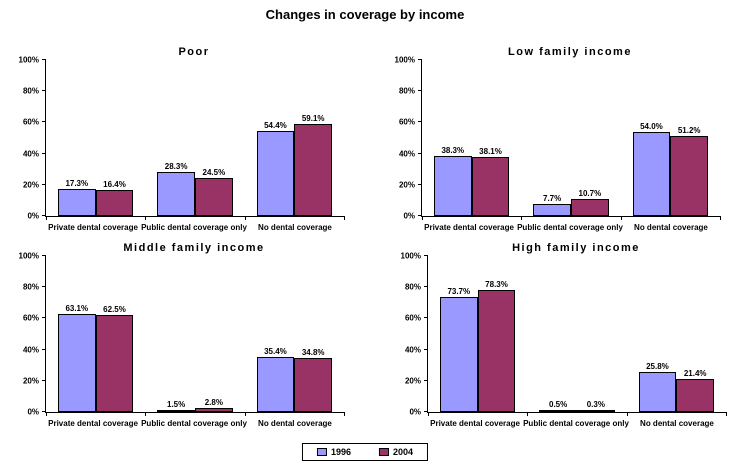  Describe the element at coordinates (695, 373) in the screenshot. I see `bar-value-label: 21.4%` at that location.